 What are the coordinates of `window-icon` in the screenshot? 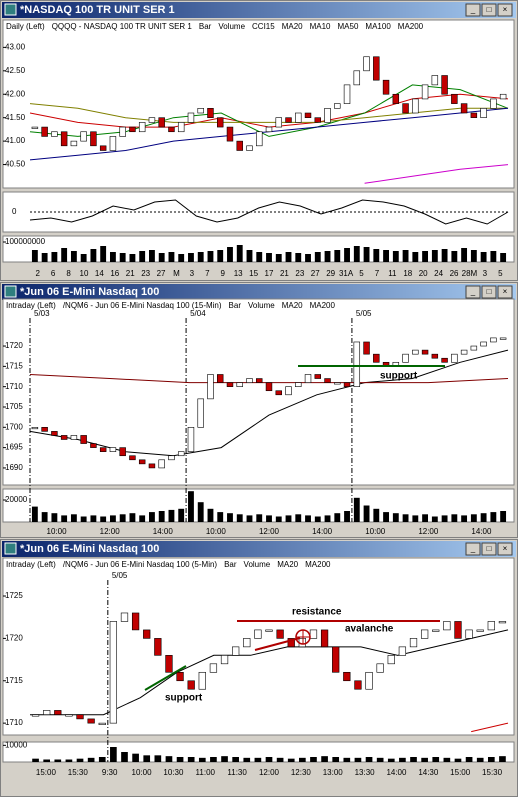 It's located at (10, 9).